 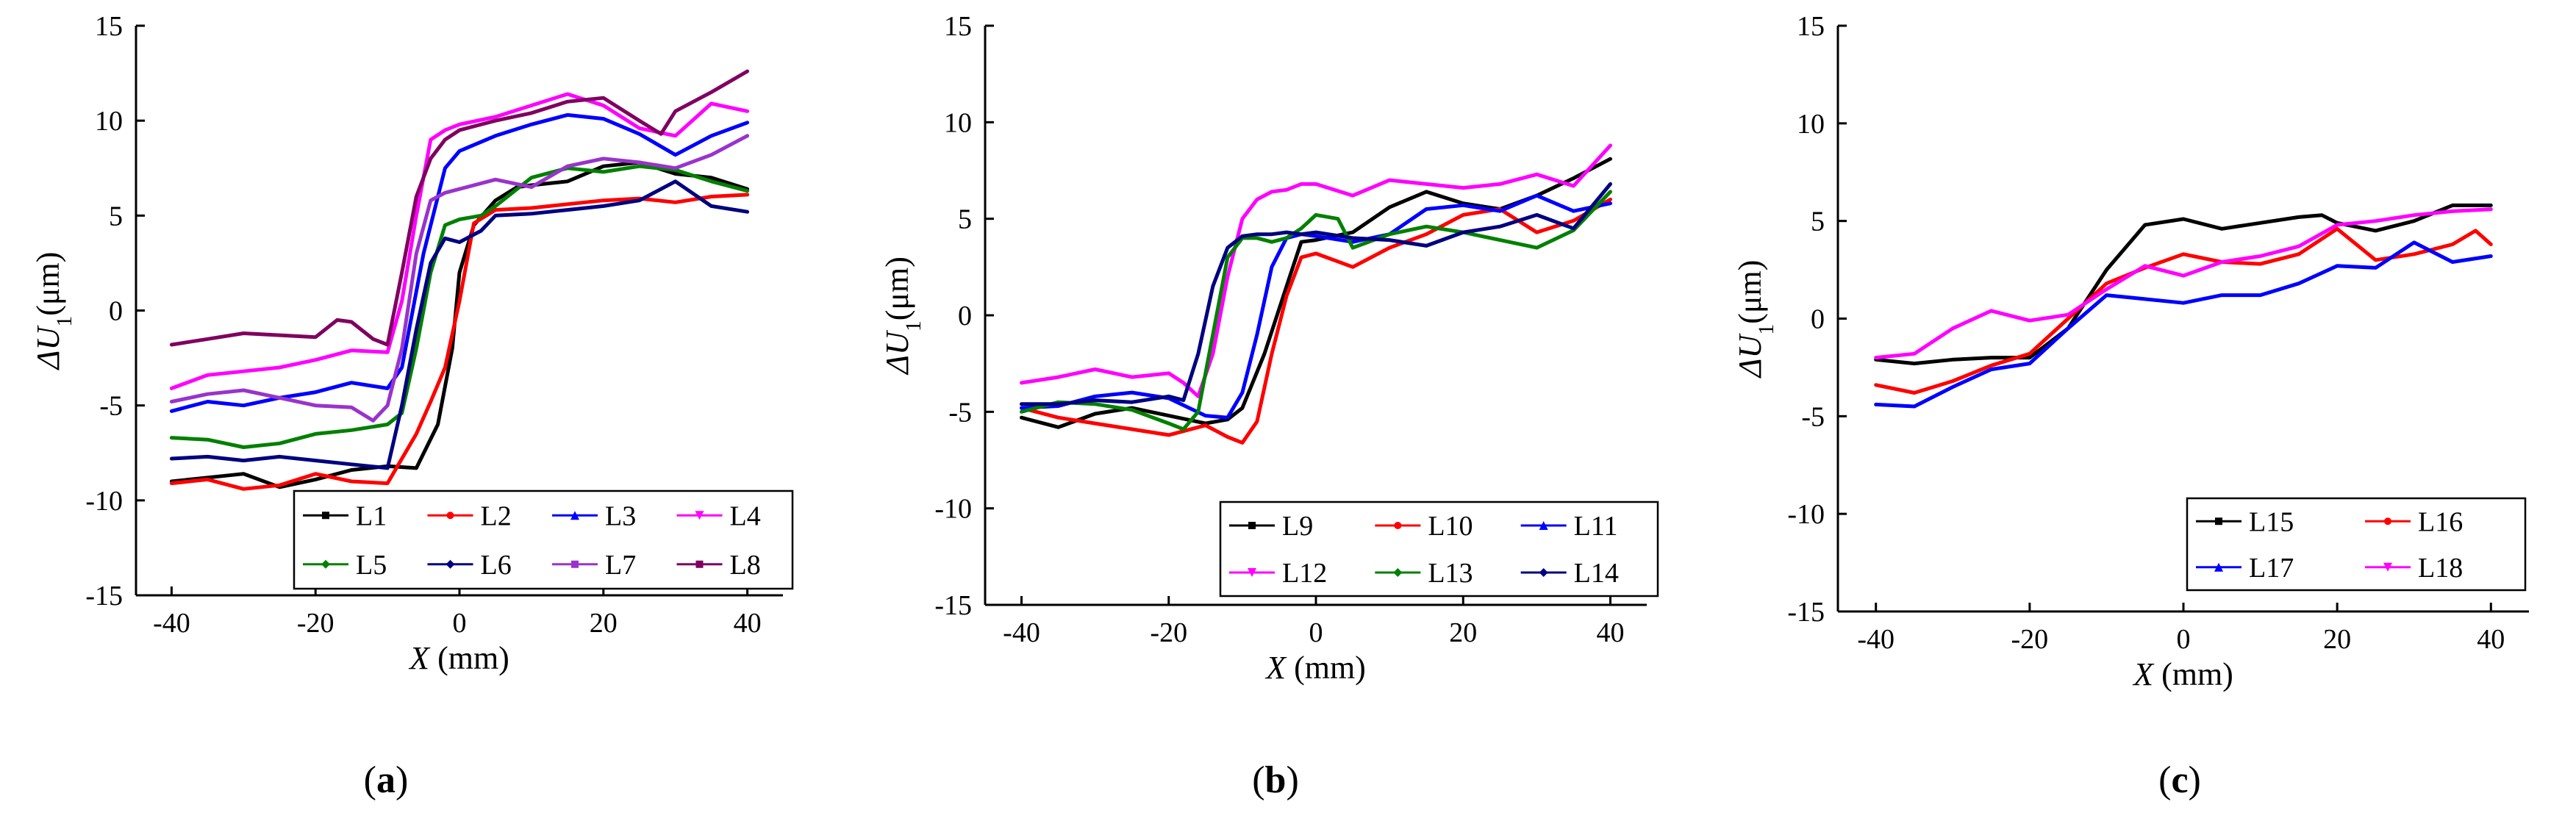 I want to click on legend-label-L9: L9, so click(x=1297, y=526).